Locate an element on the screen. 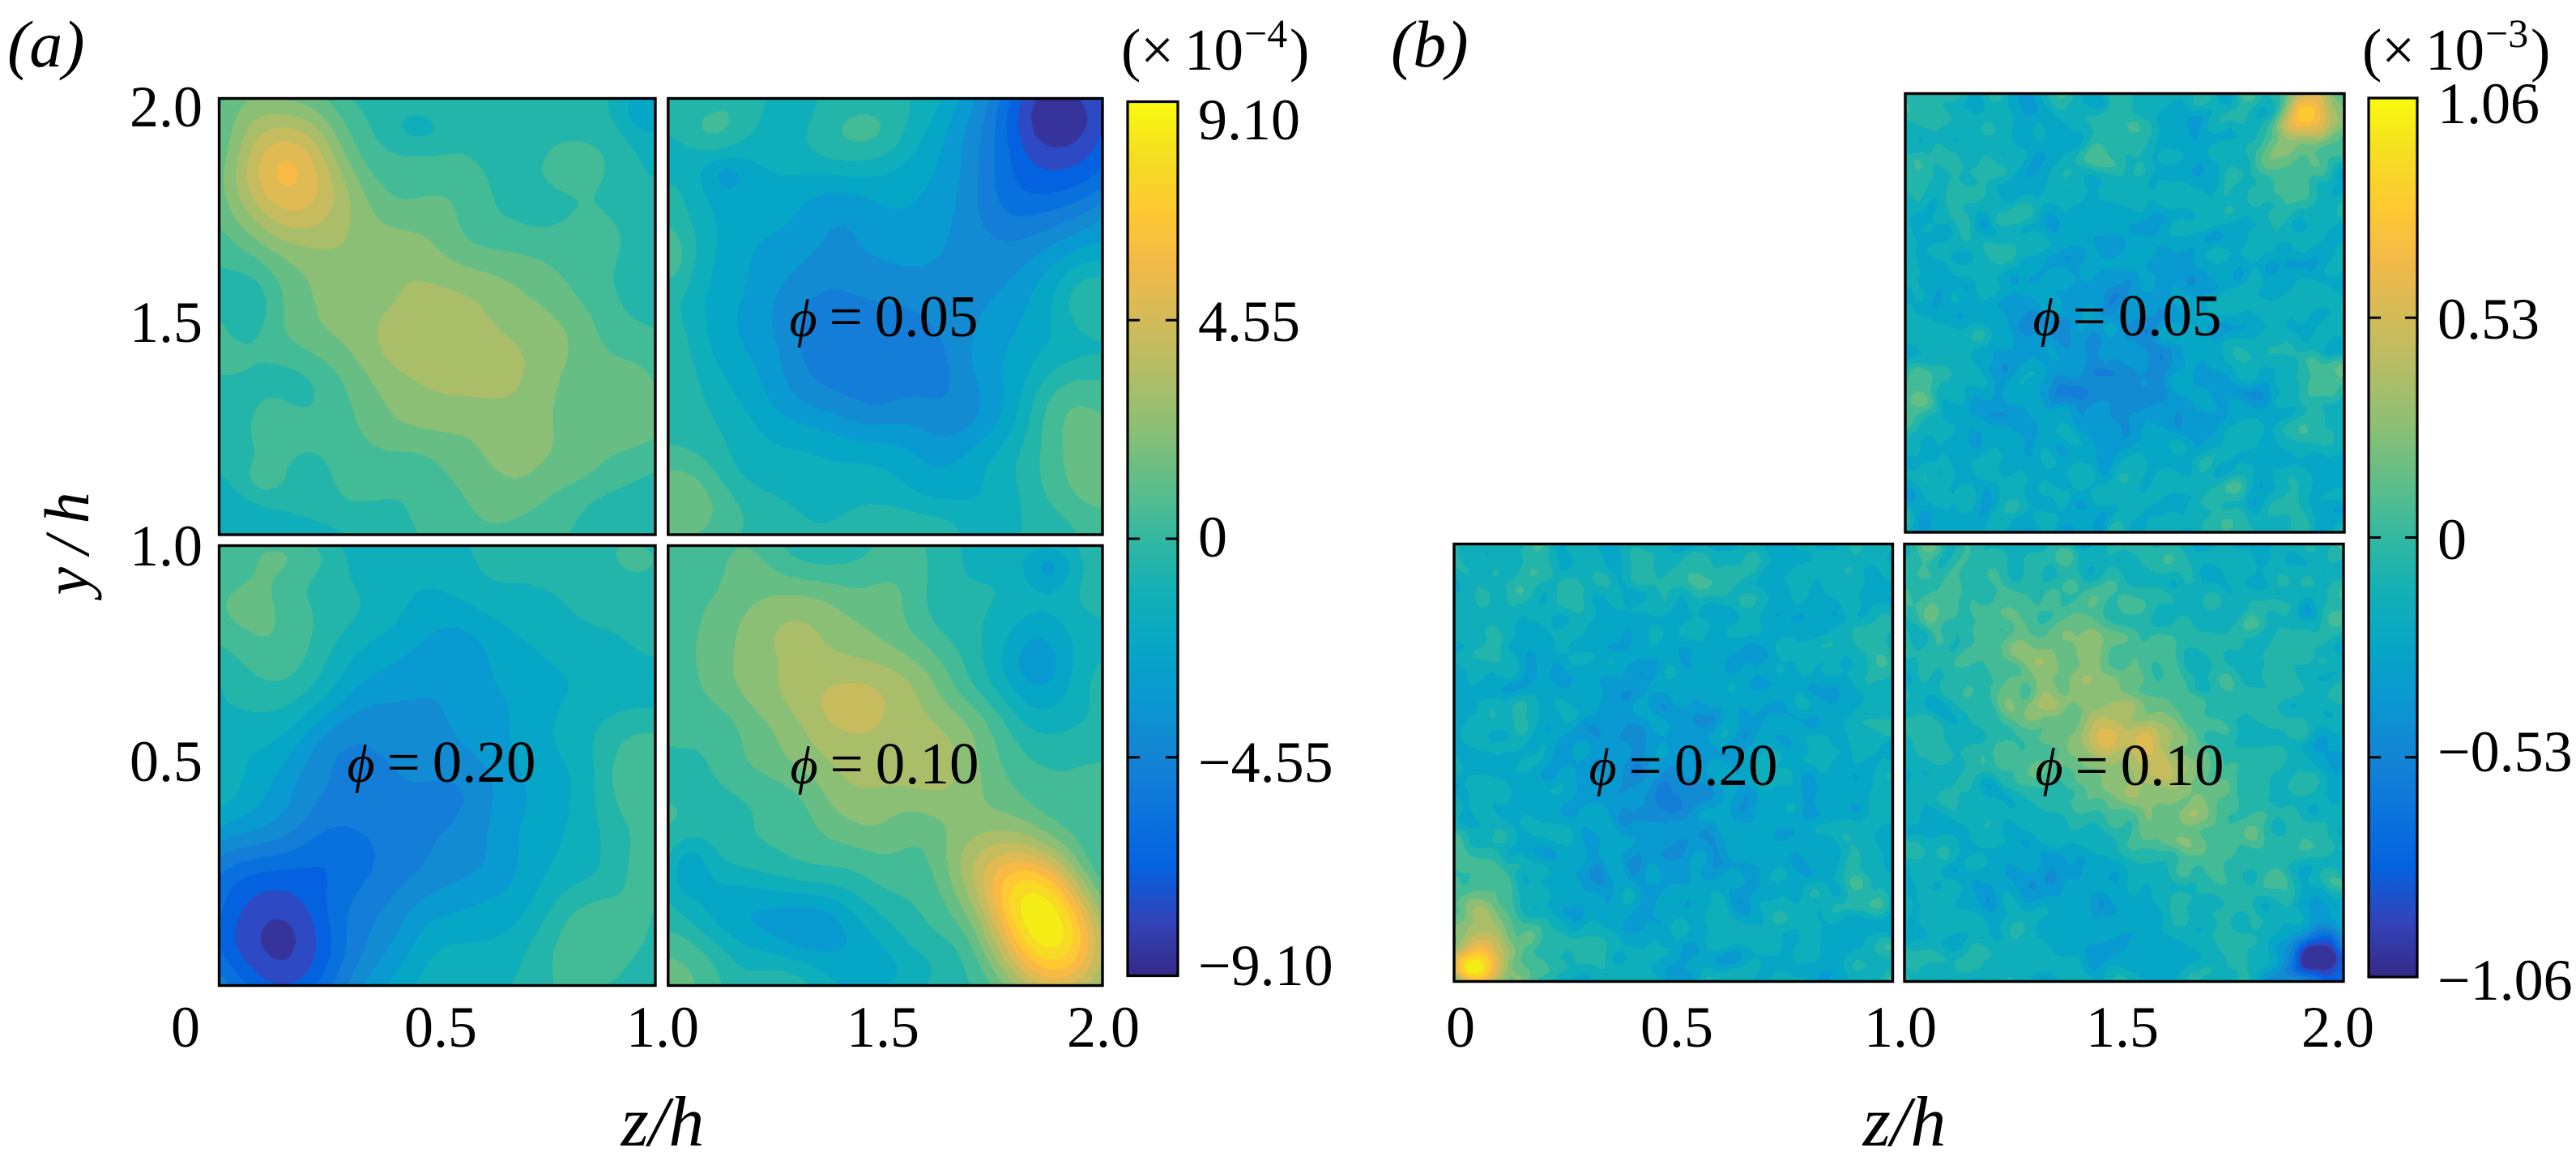  svg-text: −9.10 is located at coordinates (1265, 965).